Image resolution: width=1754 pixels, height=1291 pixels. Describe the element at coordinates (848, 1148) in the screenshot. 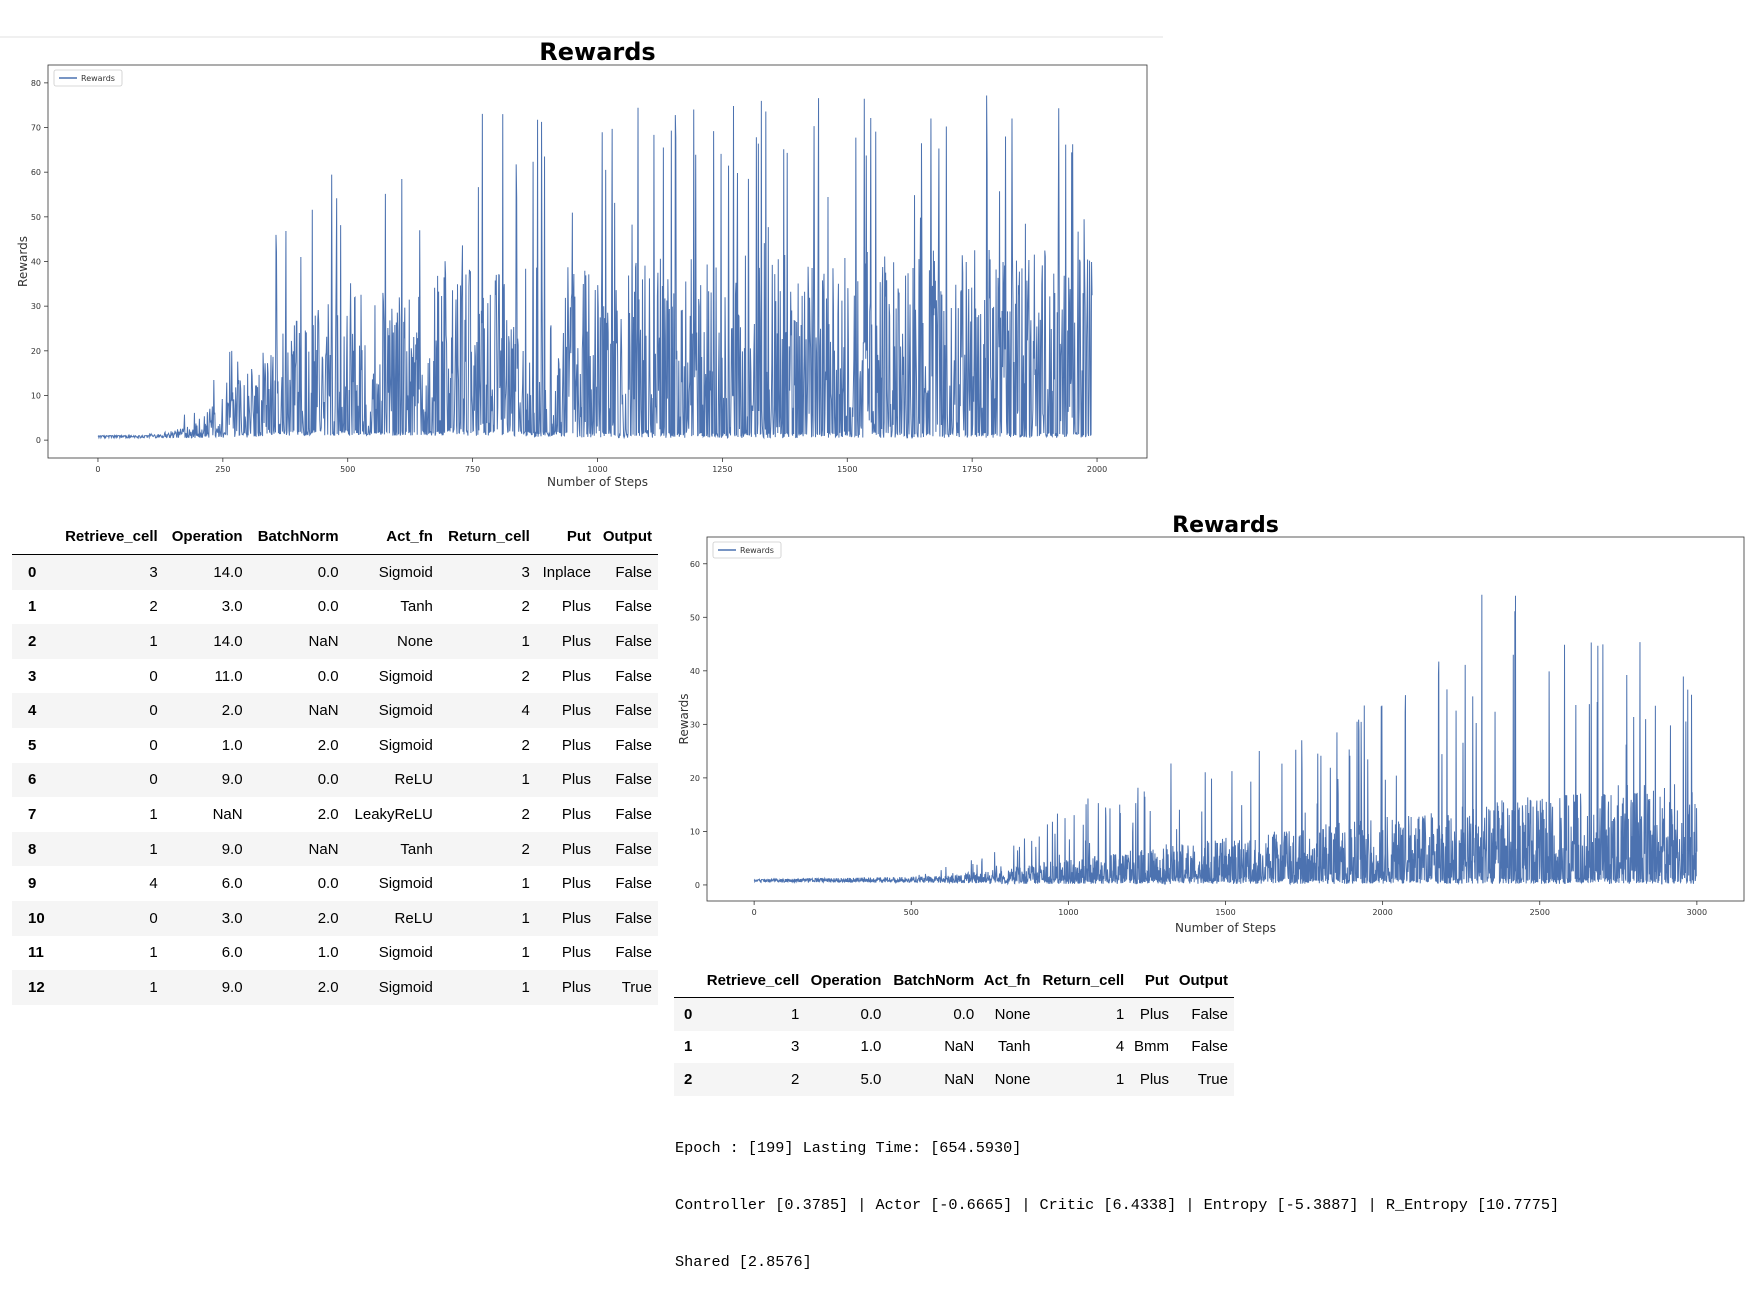

I see `log-line-epoch: Epoch : [199] Lasting Time: [654.5930]` at that location.